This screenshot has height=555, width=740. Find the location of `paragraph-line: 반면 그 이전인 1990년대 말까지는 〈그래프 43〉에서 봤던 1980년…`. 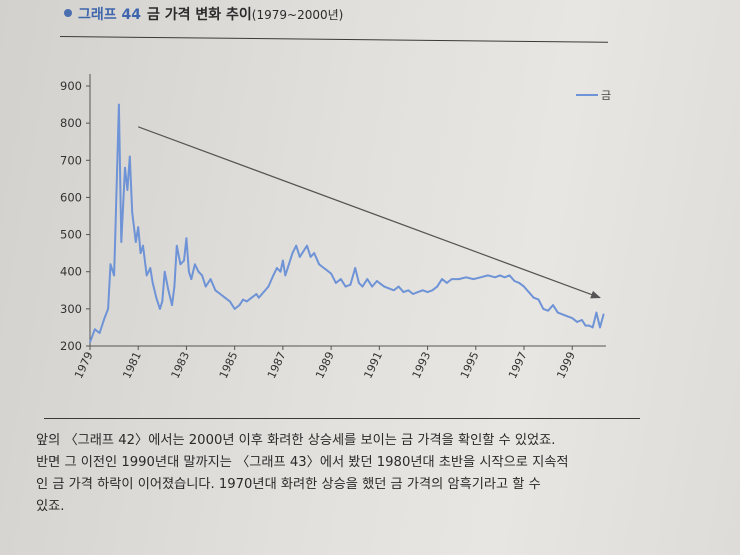

paragraph-line: 반면 그 이전인 1990년대 말까지는 〈그래프 43〉에서 봤던 1980년… is located at coordinates (302, 462).